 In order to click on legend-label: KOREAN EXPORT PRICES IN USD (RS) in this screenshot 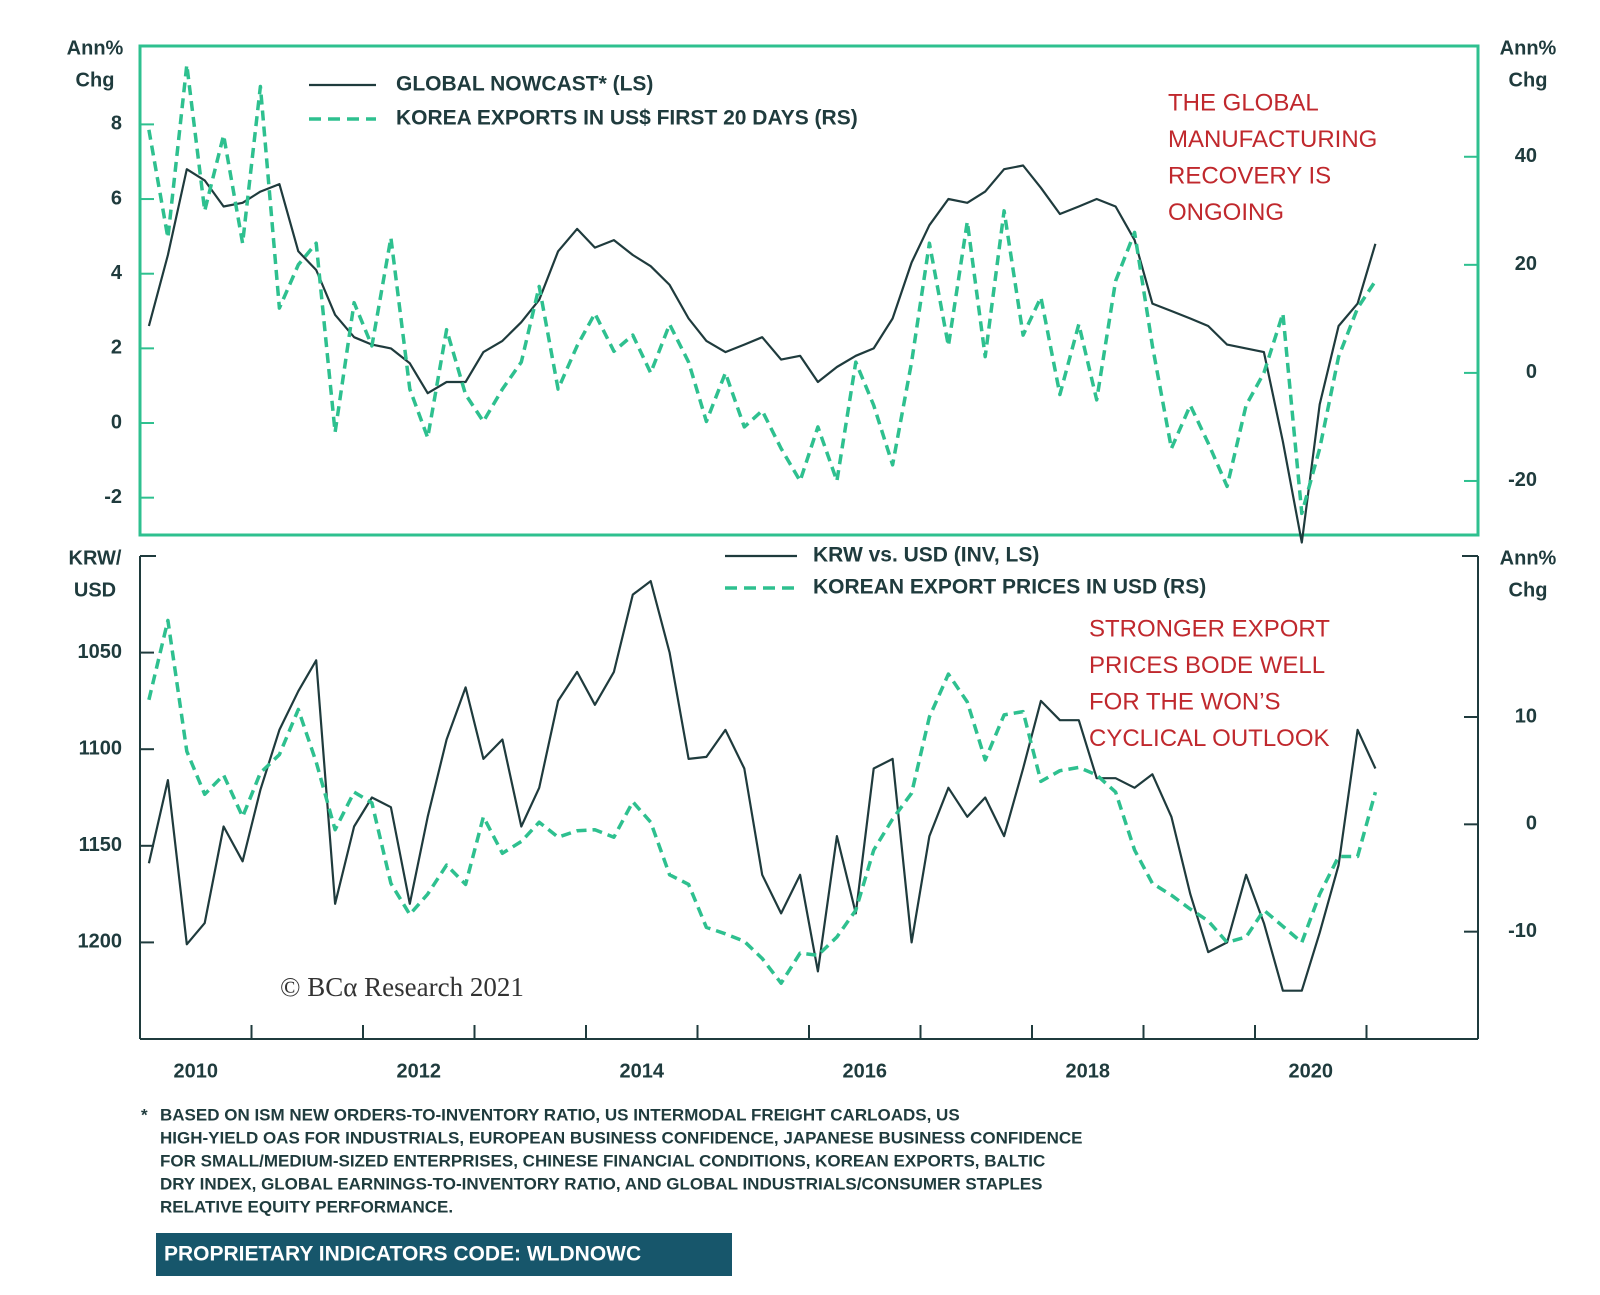, I will do `click(1009, 587)`.